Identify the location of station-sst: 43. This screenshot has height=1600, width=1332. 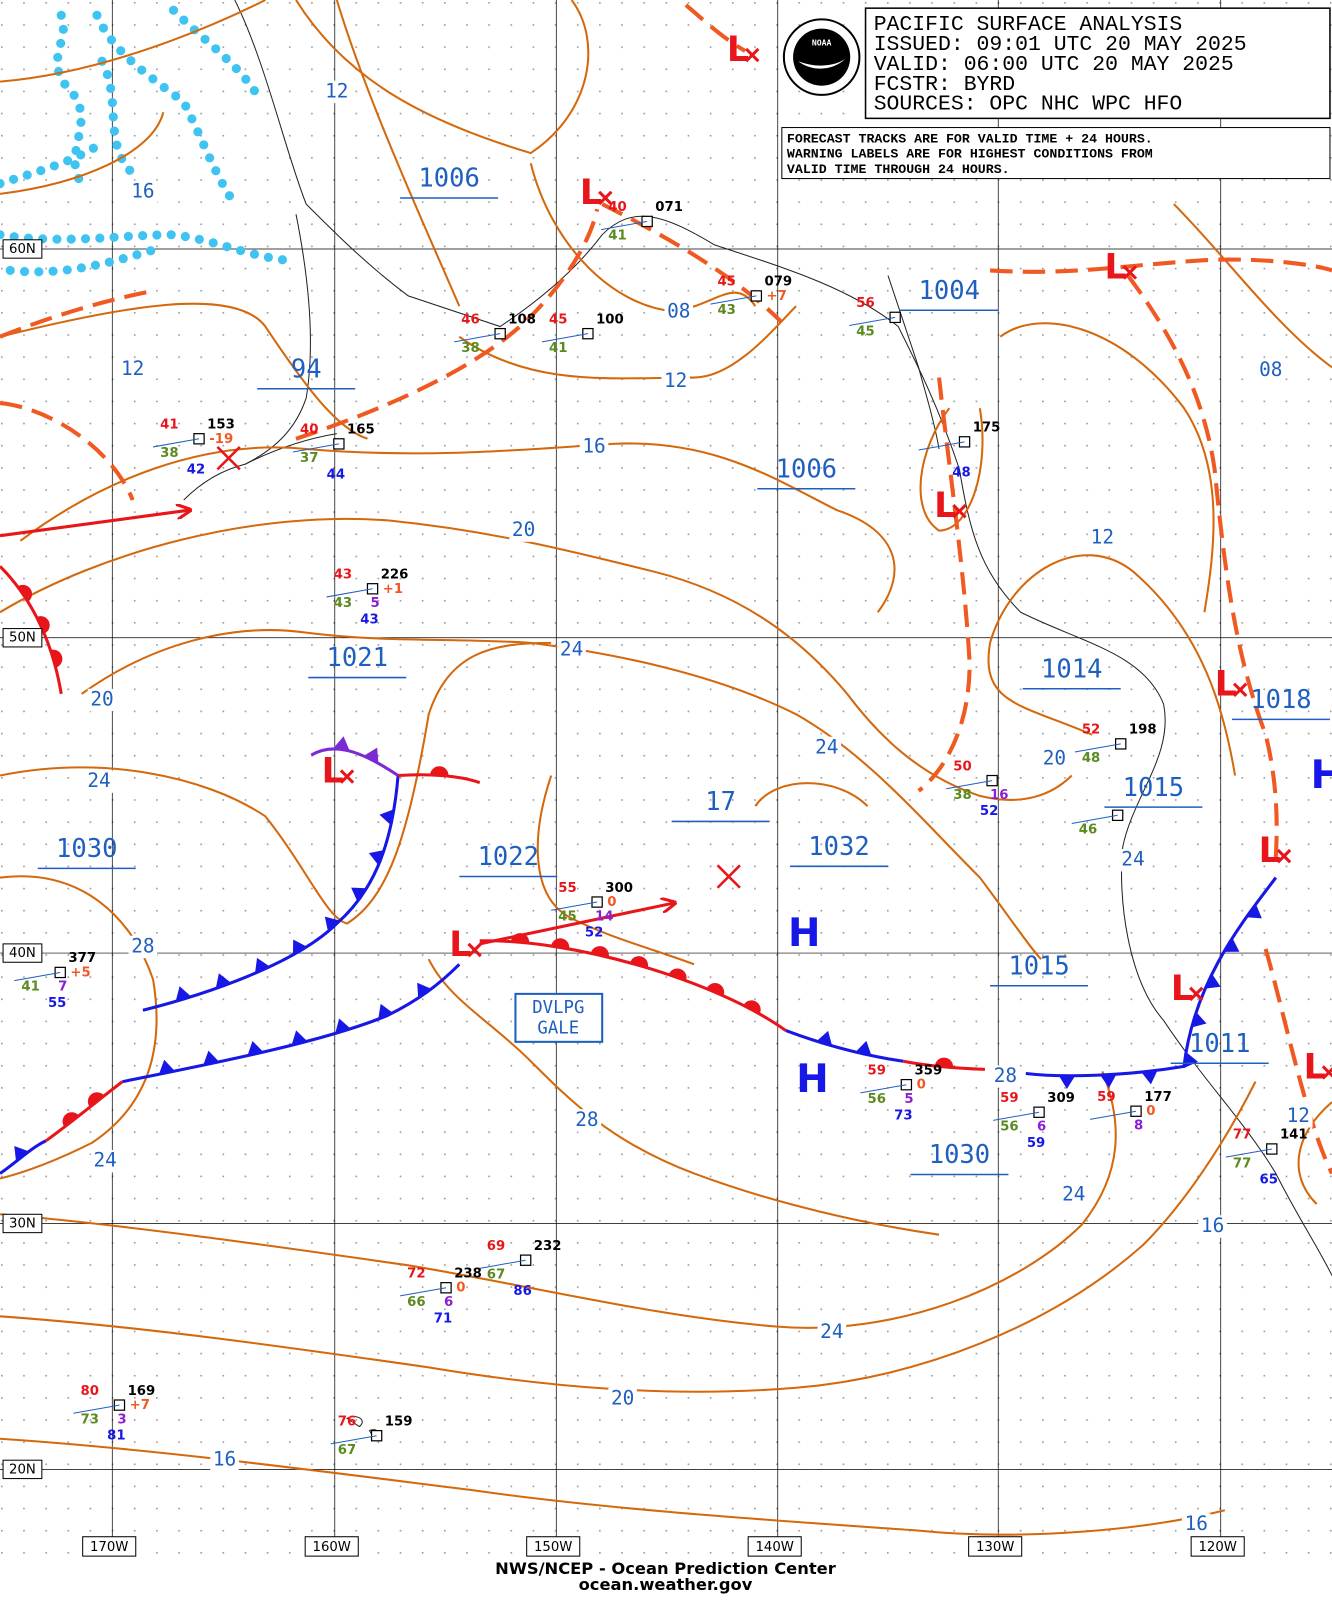
(369, 619).